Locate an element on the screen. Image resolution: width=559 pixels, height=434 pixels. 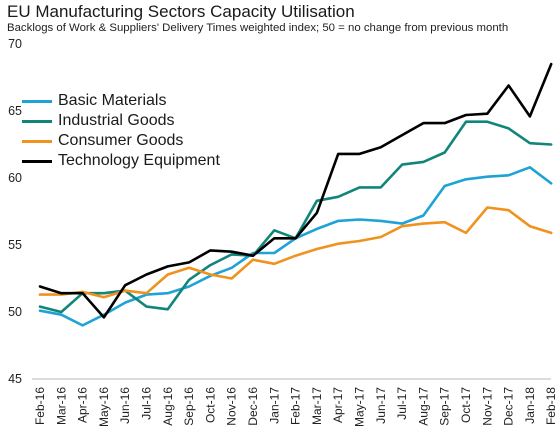
x-tick-label: Aug-17 is located at coordinates (423, 406).